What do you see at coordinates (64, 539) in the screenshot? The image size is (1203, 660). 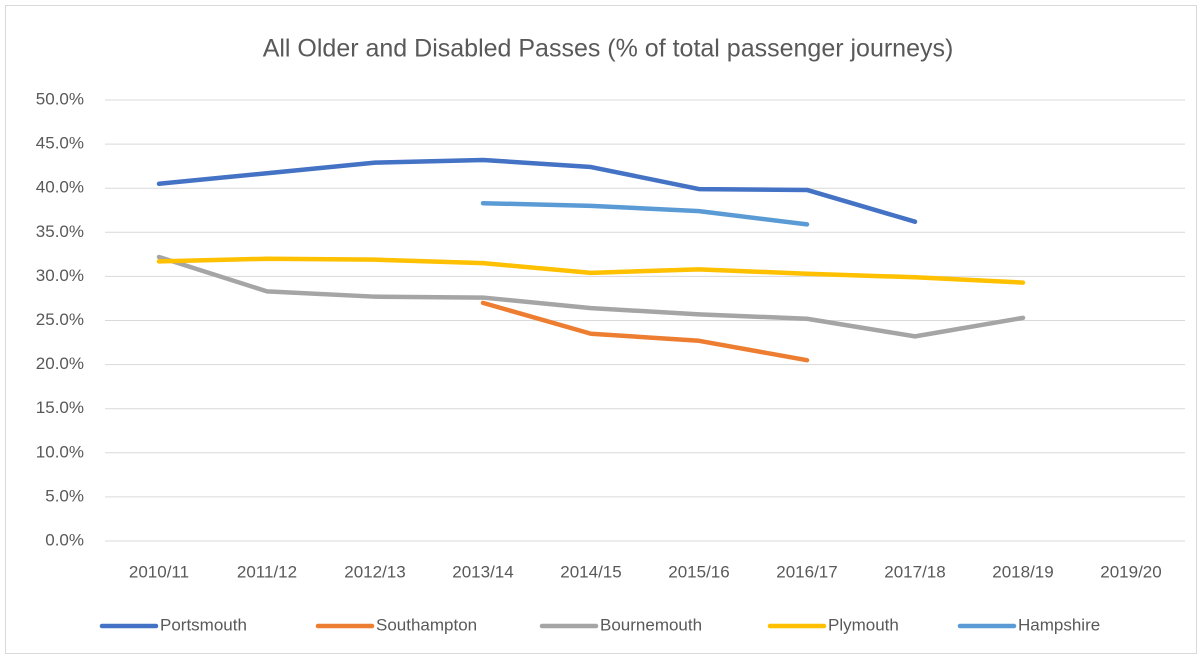 I see `y-tick-label: 0.0%` at bounding box center [64, 539].